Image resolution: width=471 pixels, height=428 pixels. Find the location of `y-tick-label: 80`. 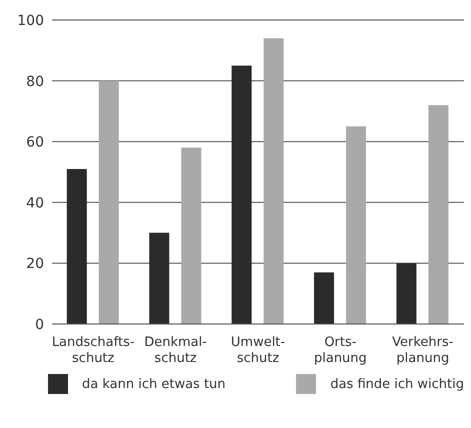

y-tick-label: 80 is located at coordinates (35, 82).